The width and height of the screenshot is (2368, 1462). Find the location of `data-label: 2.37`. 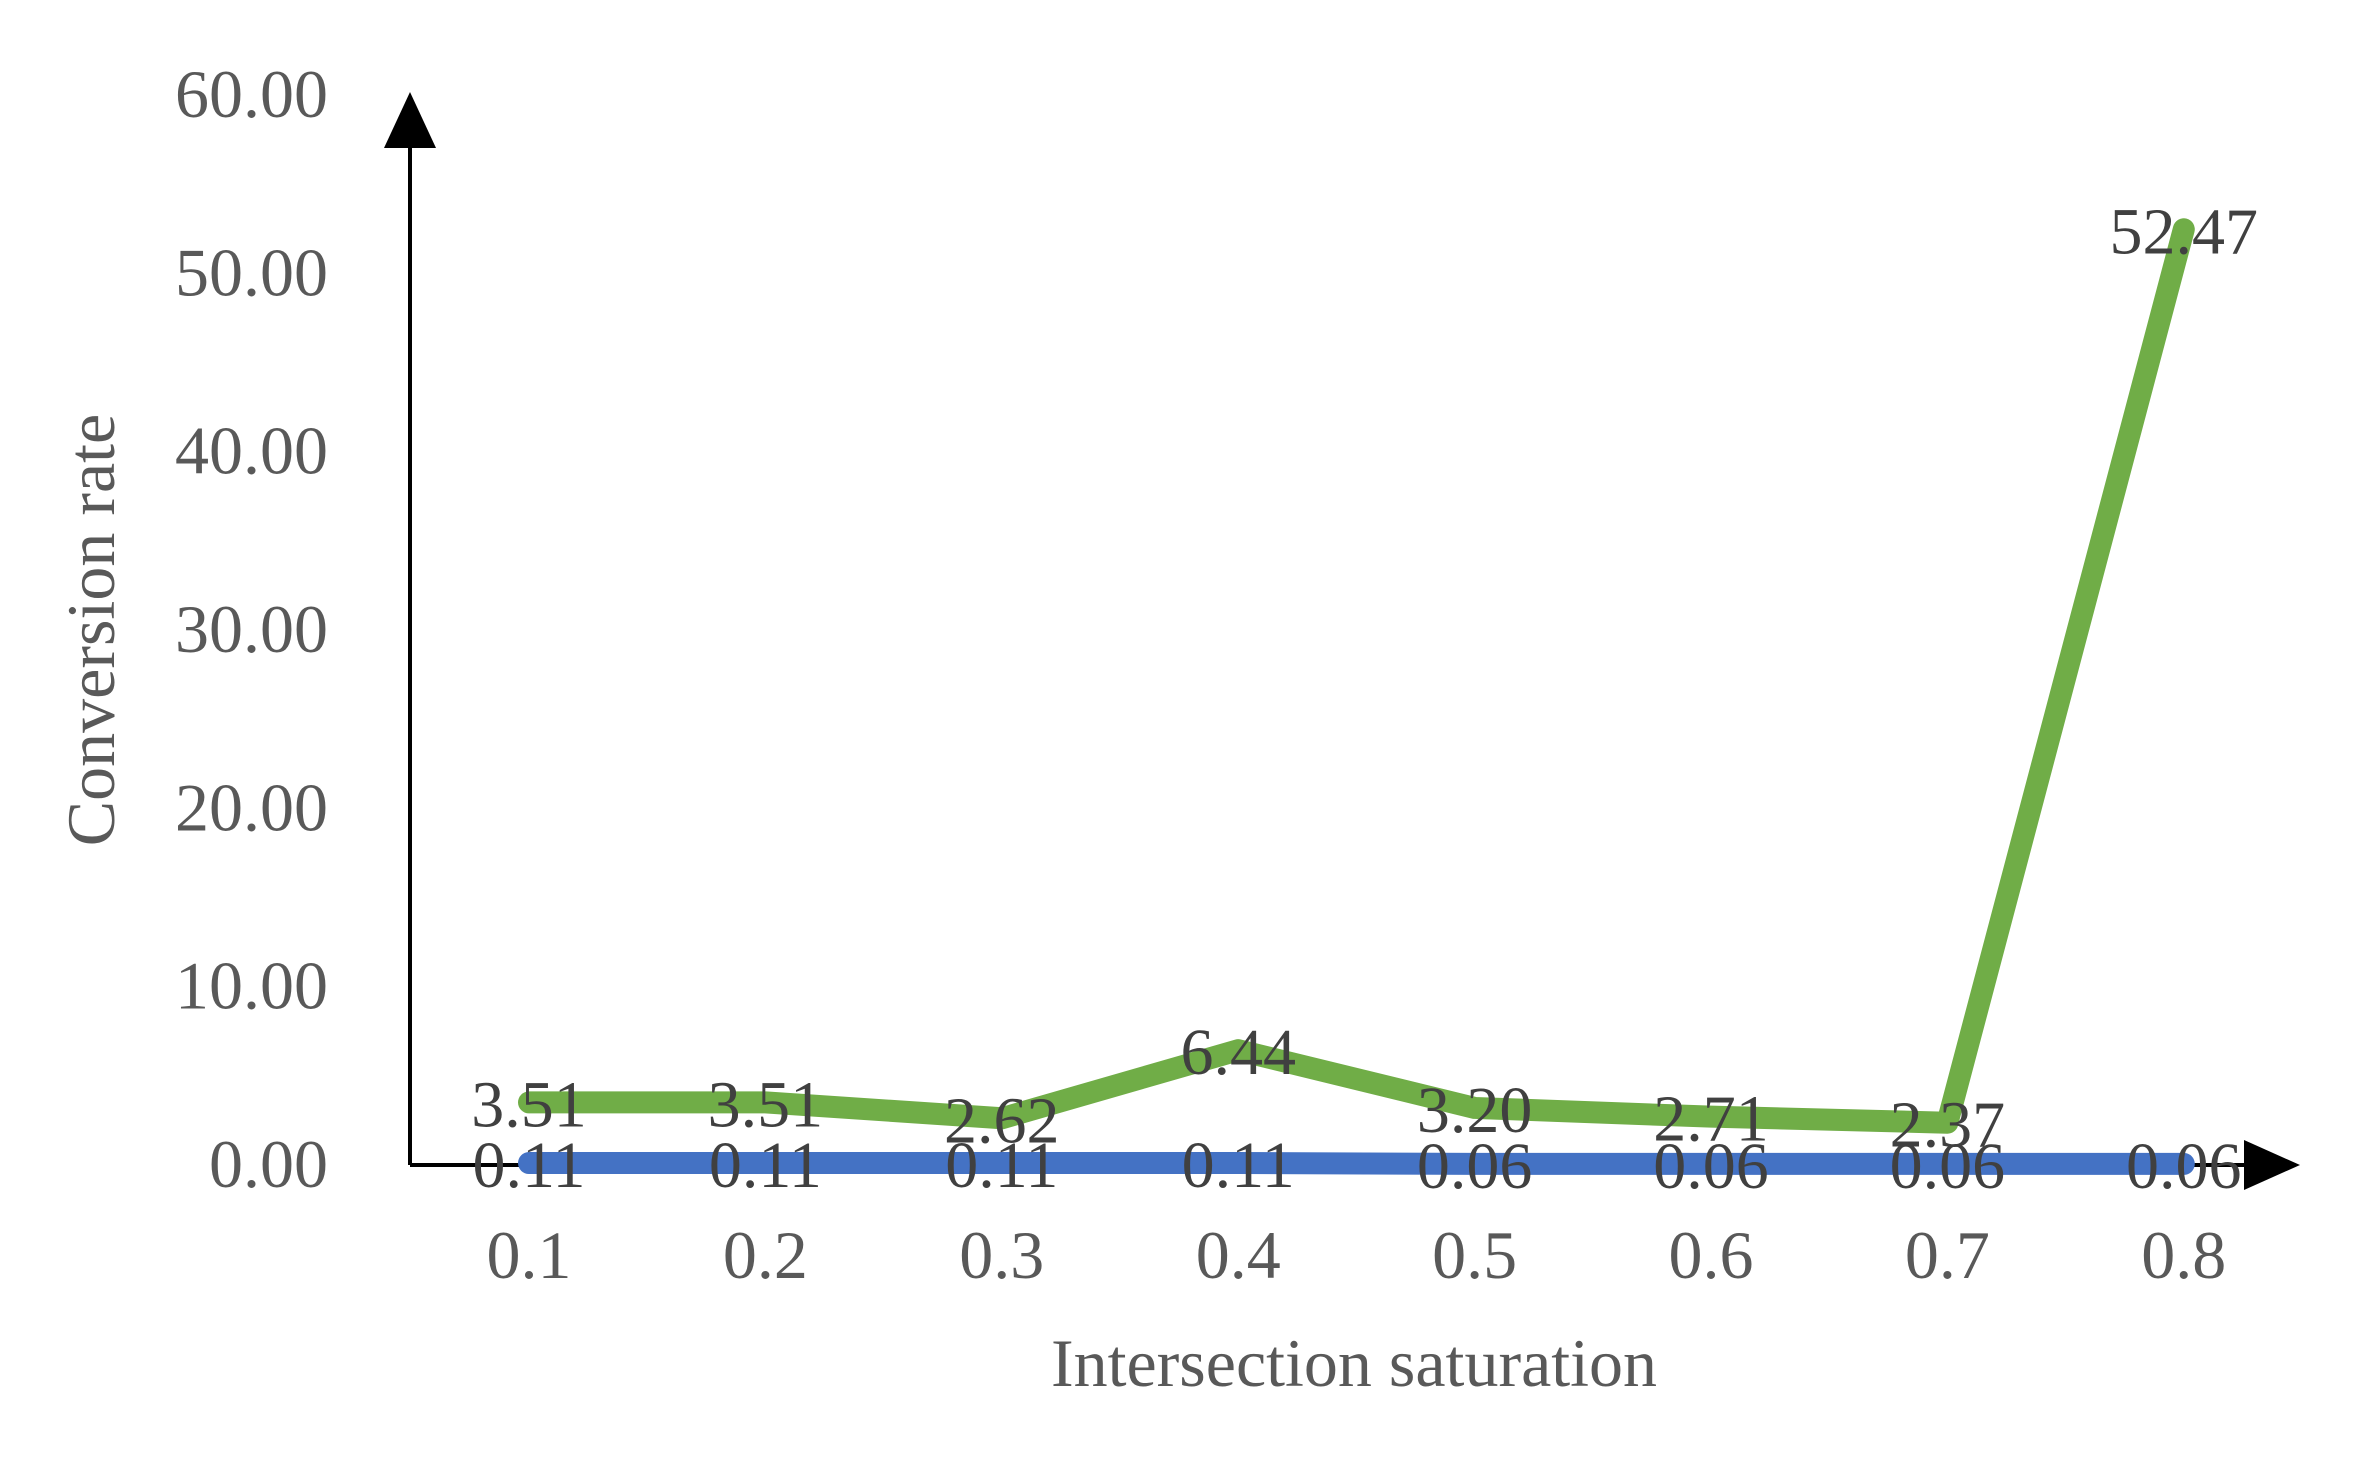

data-label: 2.37 is located at coordinates (1948, 1125).